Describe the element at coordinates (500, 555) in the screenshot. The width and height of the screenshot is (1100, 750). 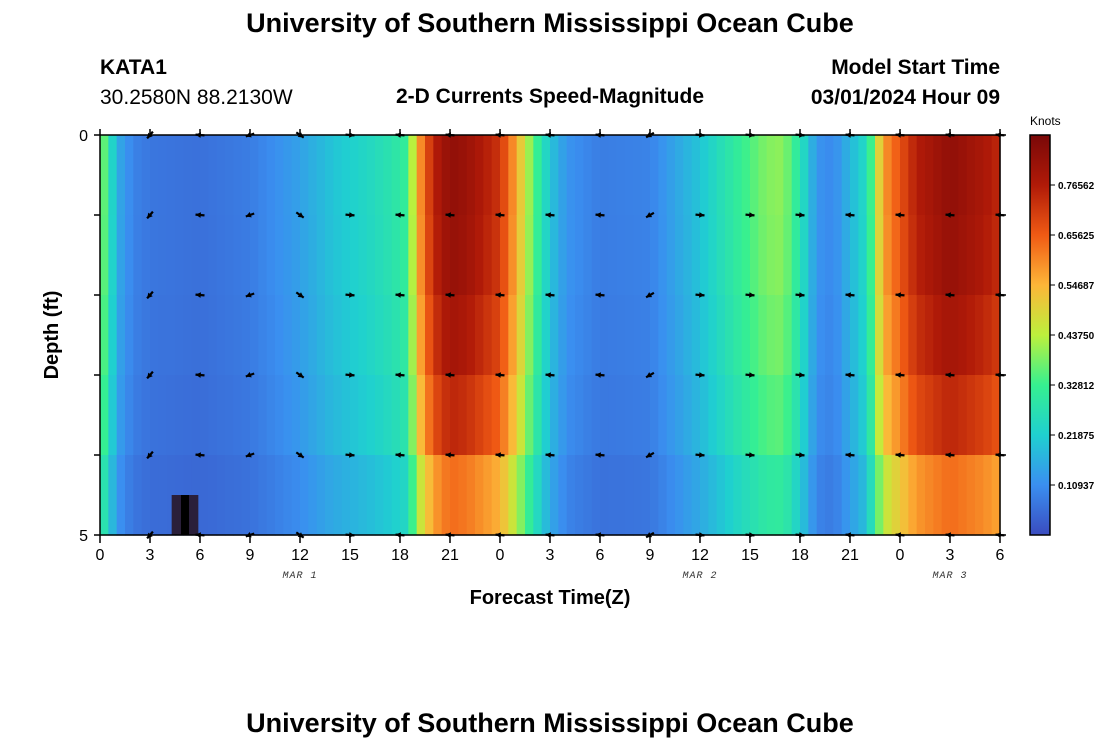
I see `x-tick-label: 0` at that location.